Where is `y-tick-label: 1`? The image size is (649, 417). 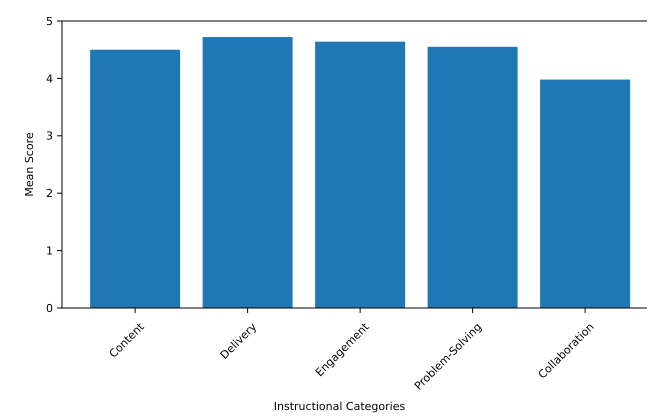 y-tick-label: 1 is located at coordinates (49, 251).